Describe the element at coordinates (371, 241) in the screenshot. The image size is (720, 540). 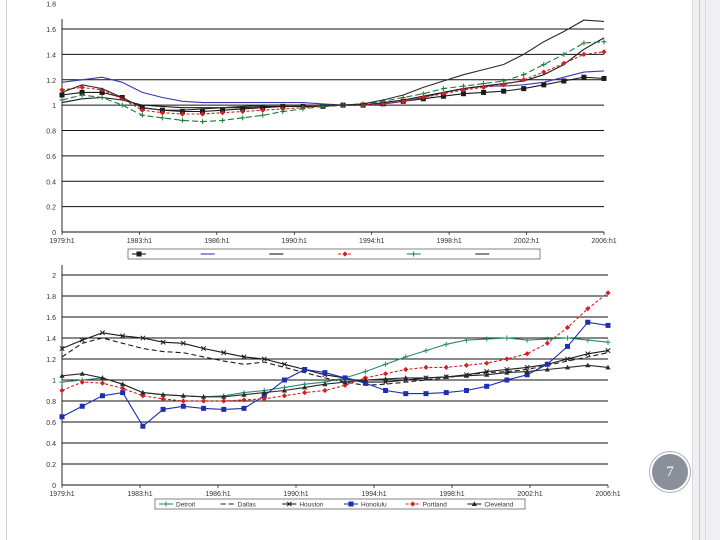
I see `x-tick-label: 1994:h1` at that location.